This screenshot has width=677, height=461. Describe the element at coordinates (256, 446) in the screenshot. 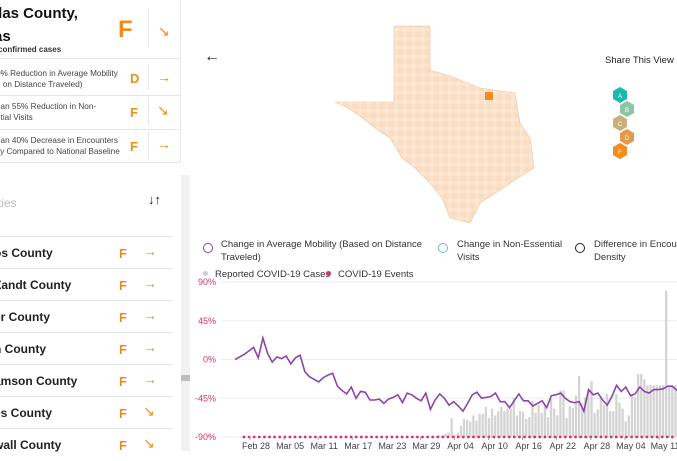

I see `x-tick-label: Feb 28` at that location.